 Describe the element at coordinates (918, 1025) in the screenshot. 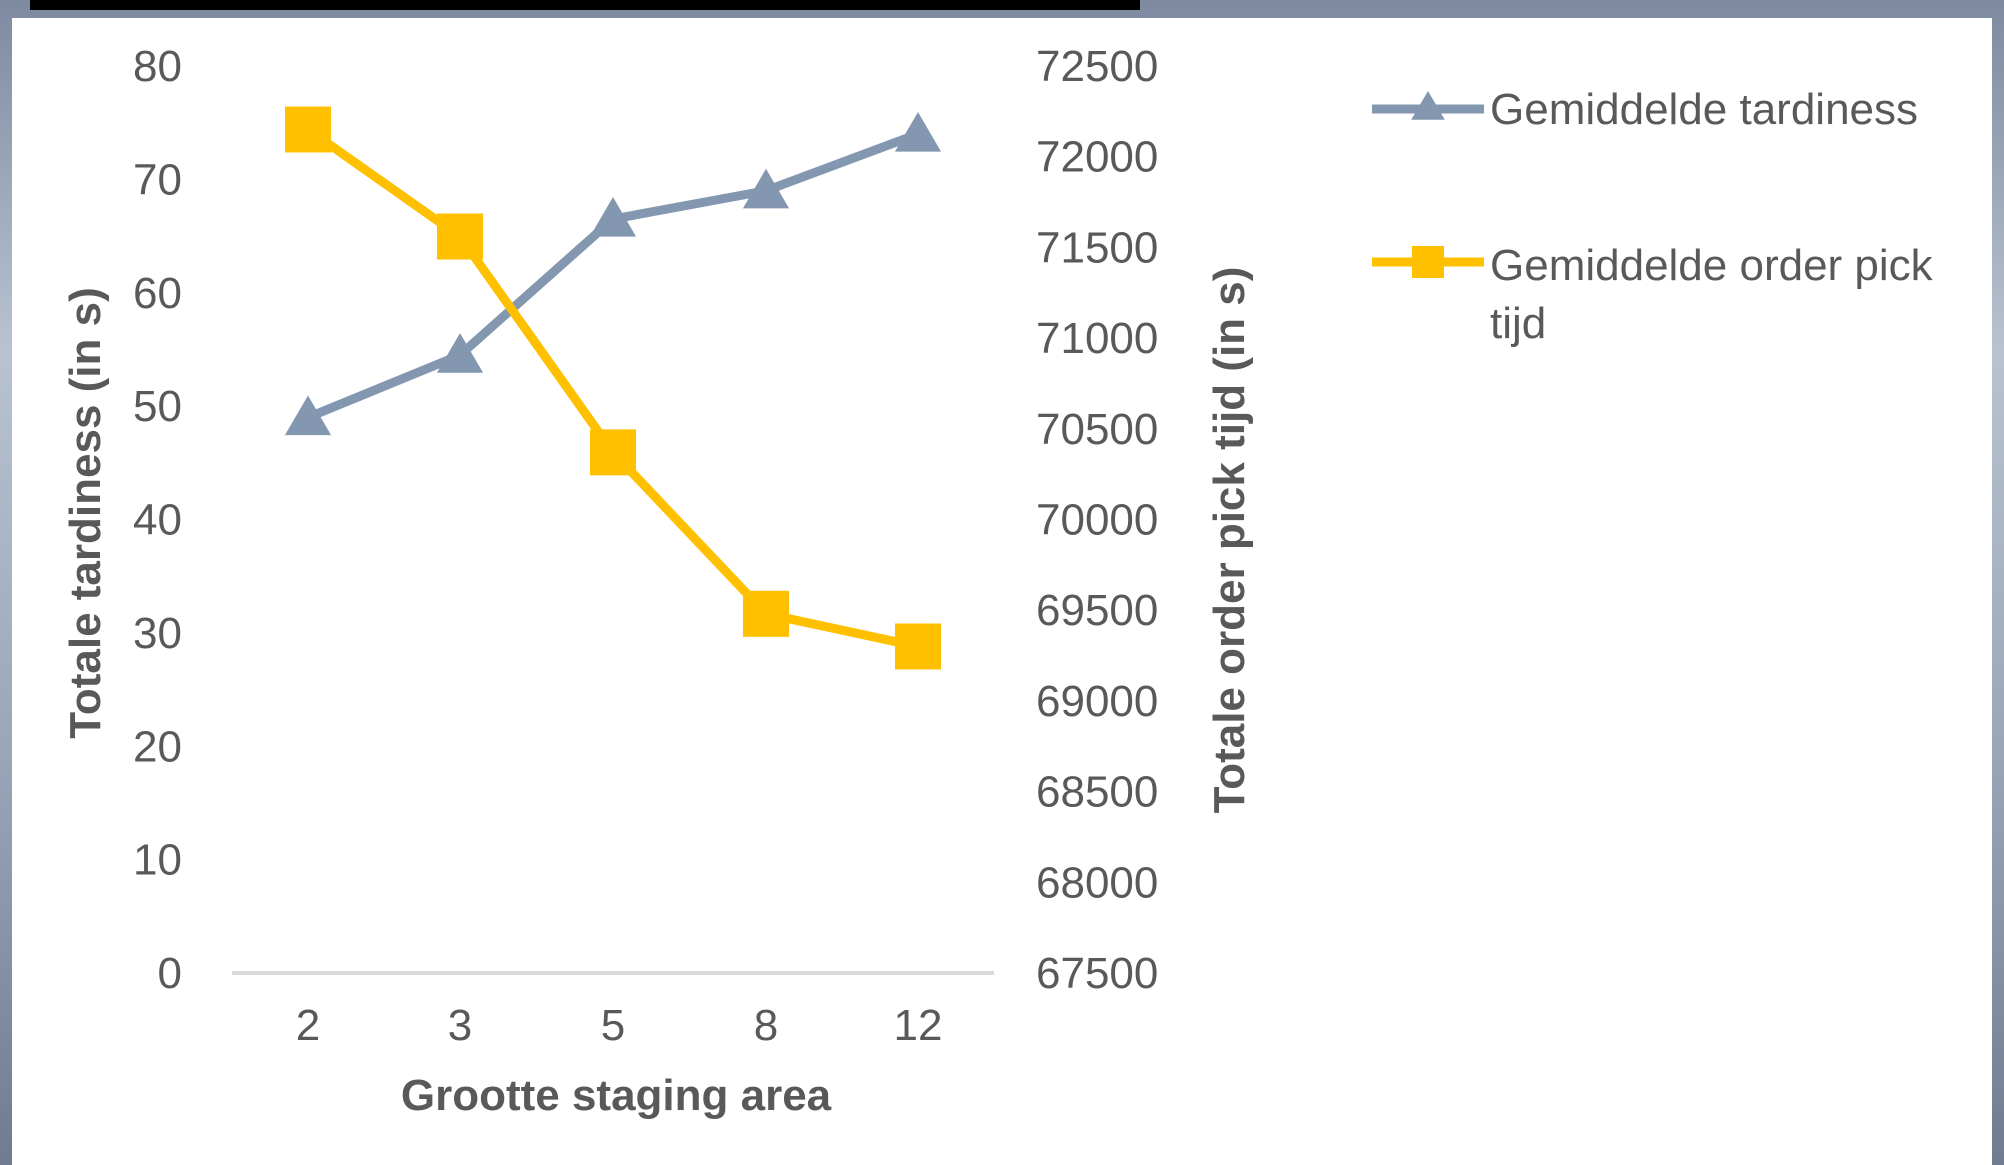

I see `x-tick-label: 12` at that location.